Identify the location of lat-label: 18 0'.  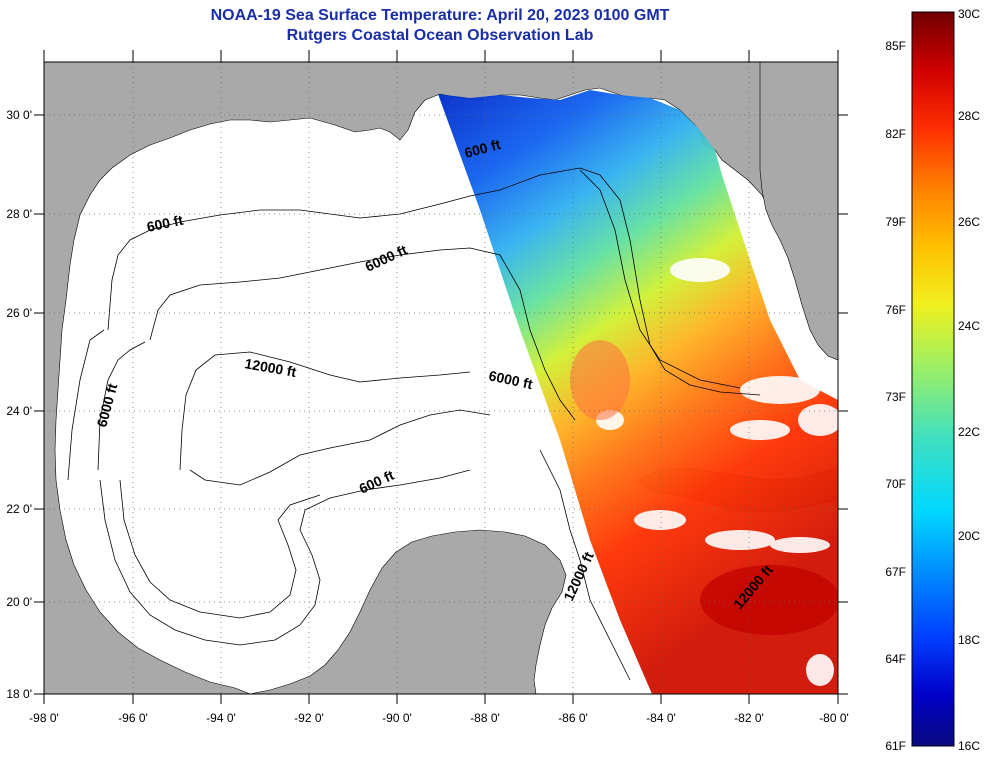
(19, 694).